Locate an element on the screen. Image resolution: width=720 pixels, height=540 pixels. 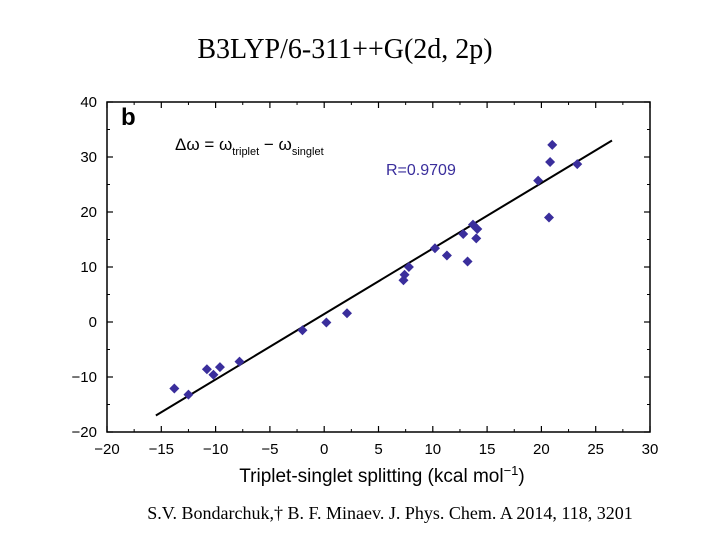
x-tick-label: 5 is located at coordinates (378, 449).